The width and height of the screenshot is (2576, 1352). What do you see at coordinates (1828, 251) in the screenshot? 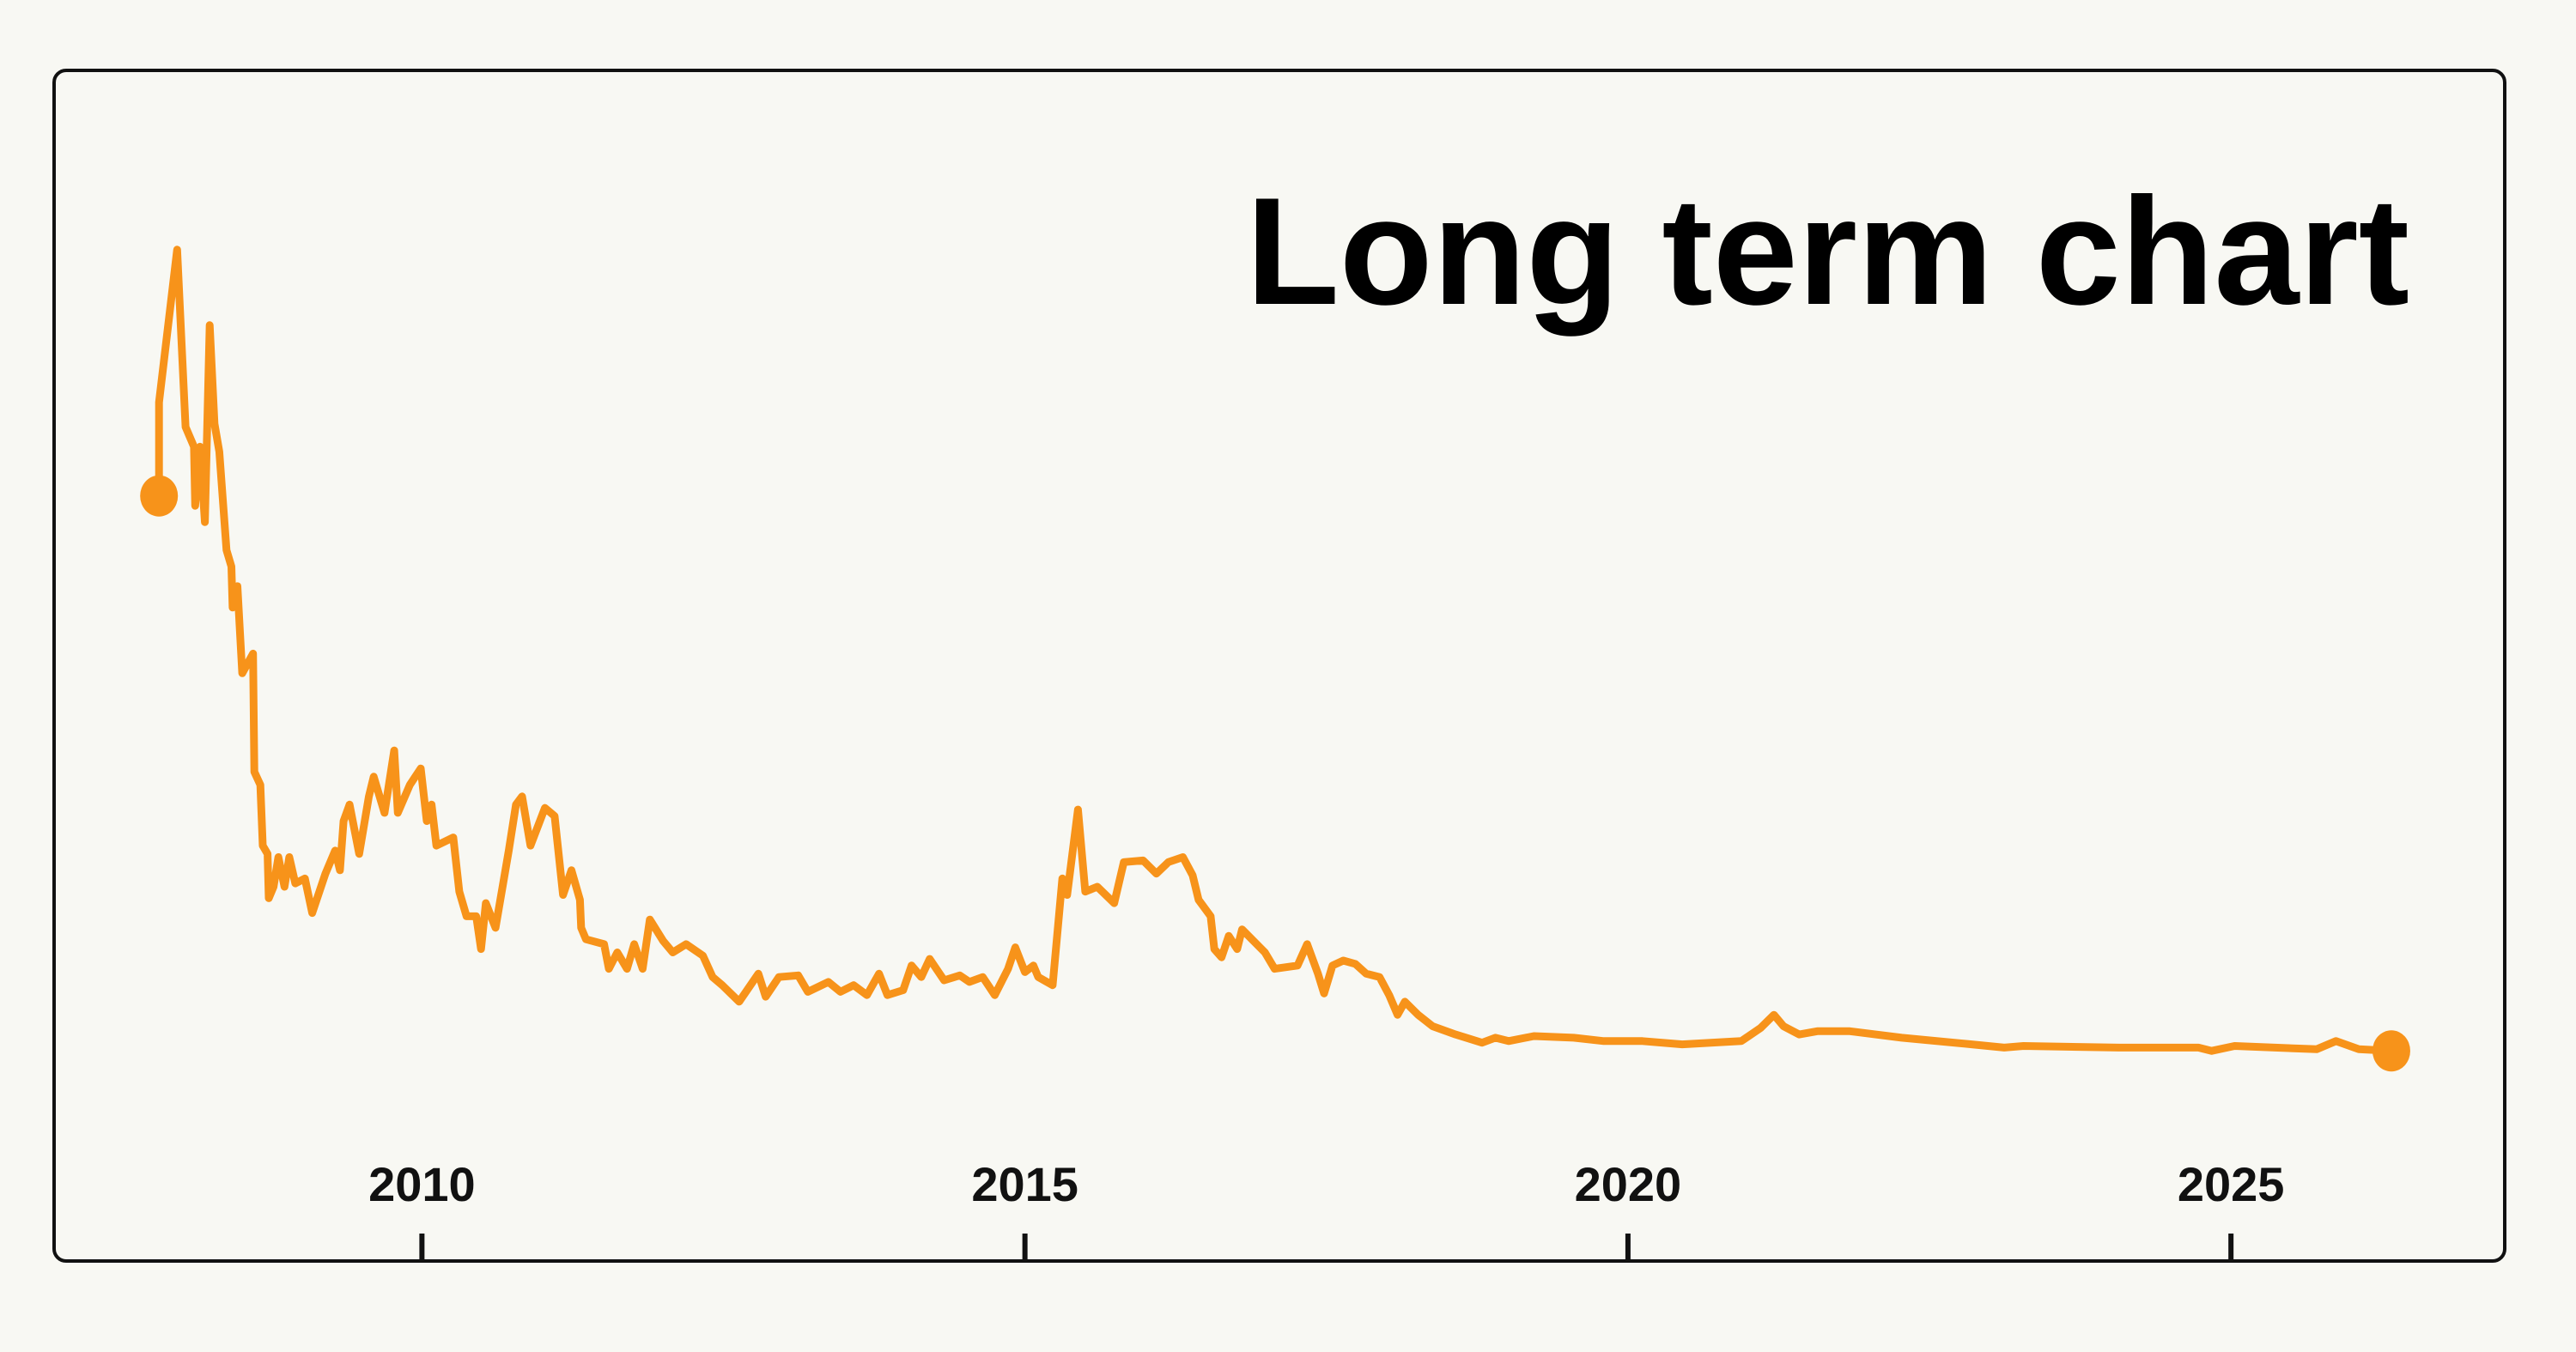
I see `chart-title: Long term chart` at bounding box center [1828, 251].